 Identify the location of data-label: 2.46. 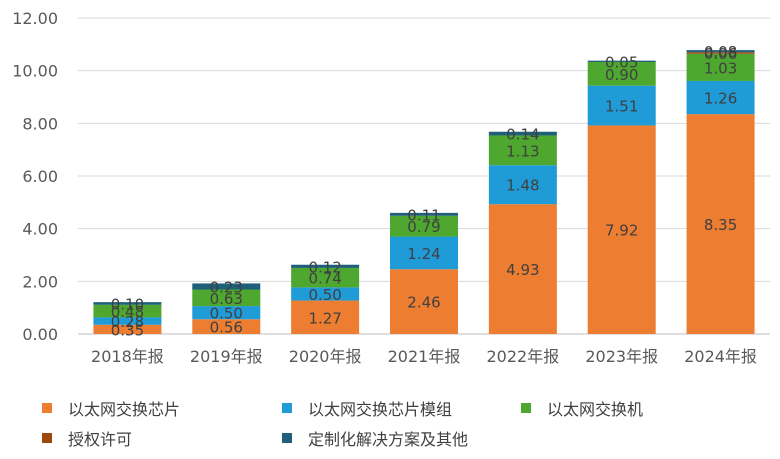
(423, 303).